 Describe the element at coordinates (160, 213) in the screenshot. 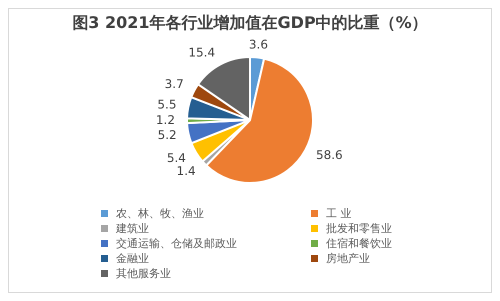

I see `legend-label: 农、林、牧、渔业` at that location.